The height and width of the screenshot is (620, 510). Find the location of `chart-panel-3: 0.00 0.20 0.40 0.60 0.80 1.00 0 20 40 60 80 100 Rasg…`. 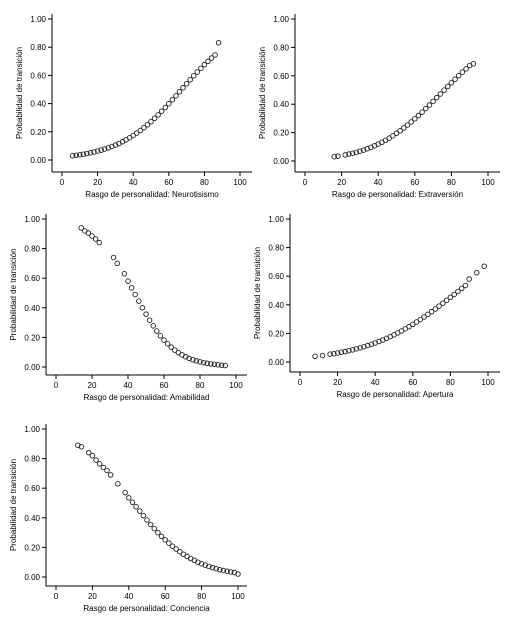

chart-panel-3: 0.00 0.20 0.40 0.60 0.80 1.00 0 20 40 60 80 100 Rasg… is located at coordinates (128, 308).